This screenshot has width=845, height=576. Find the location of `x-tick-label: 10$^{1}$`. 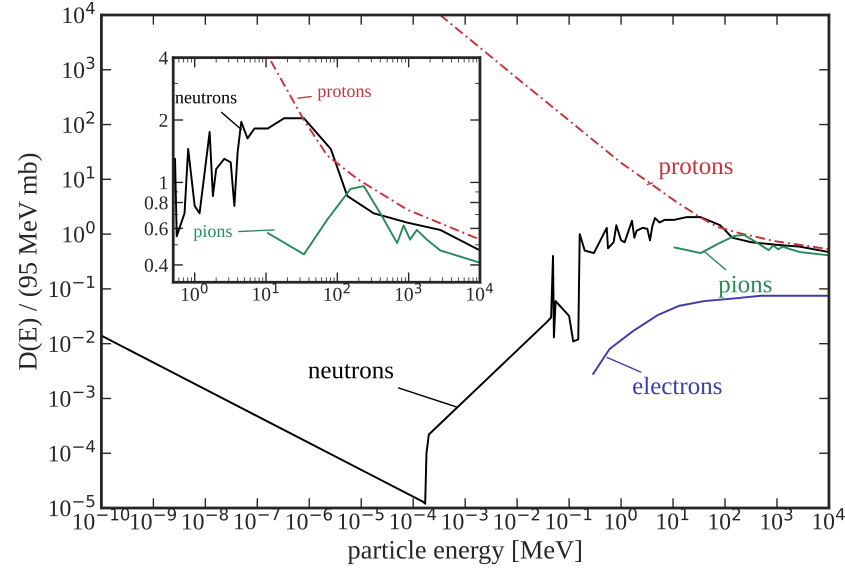

x-tick-label: 10$^{1}$ is located at coordinates (266, 292).